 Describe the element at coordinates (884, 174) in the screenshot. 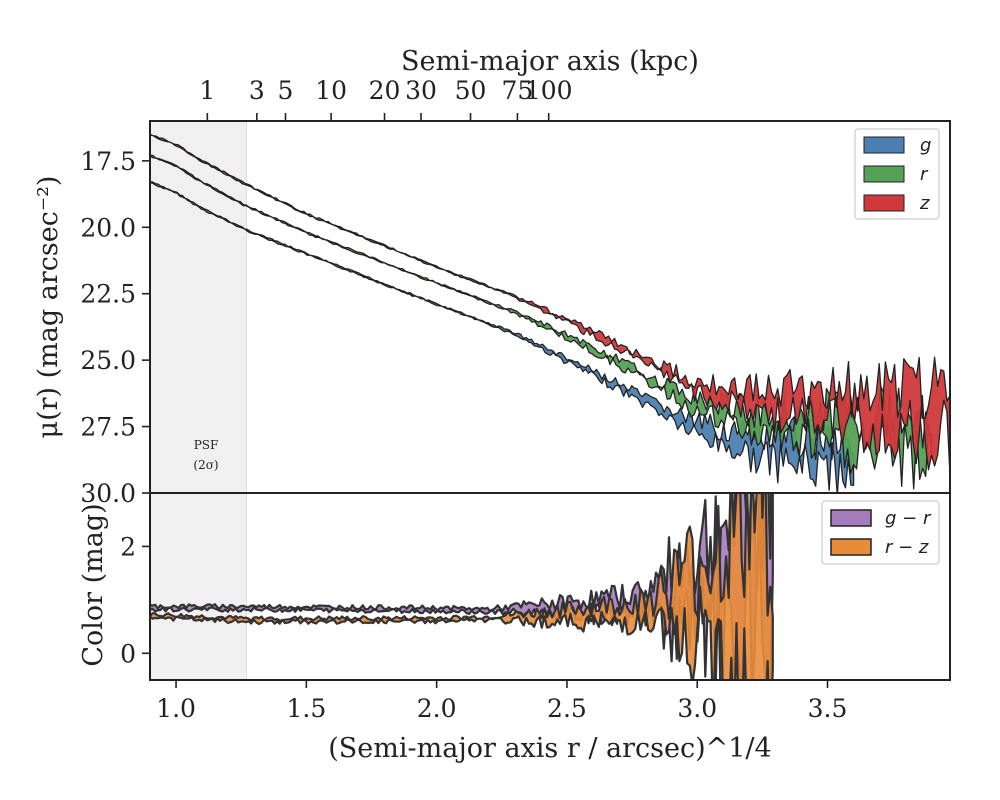

I see `legend-swatch-r` at that location.